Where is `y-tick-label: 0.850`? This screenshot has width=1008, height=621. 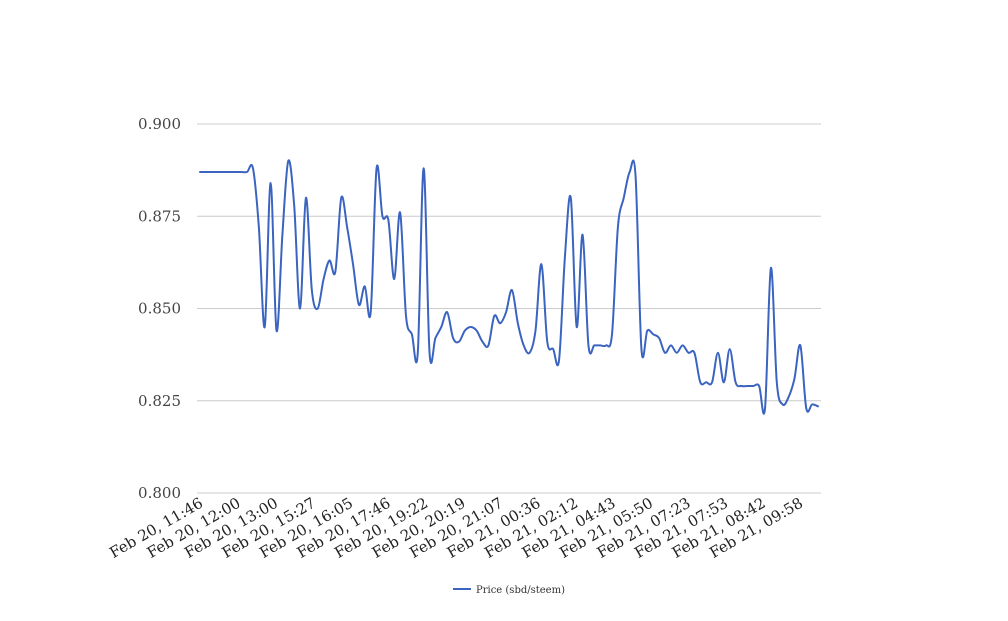
y-tick-label: 0.850 is located at coordinates (159, 309).